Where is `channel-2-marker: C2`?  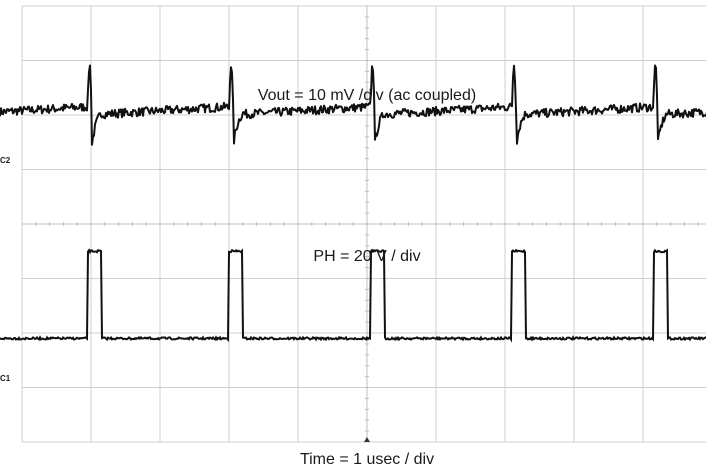
channel-2-marker: C2 is located at coordinates (5, 160).